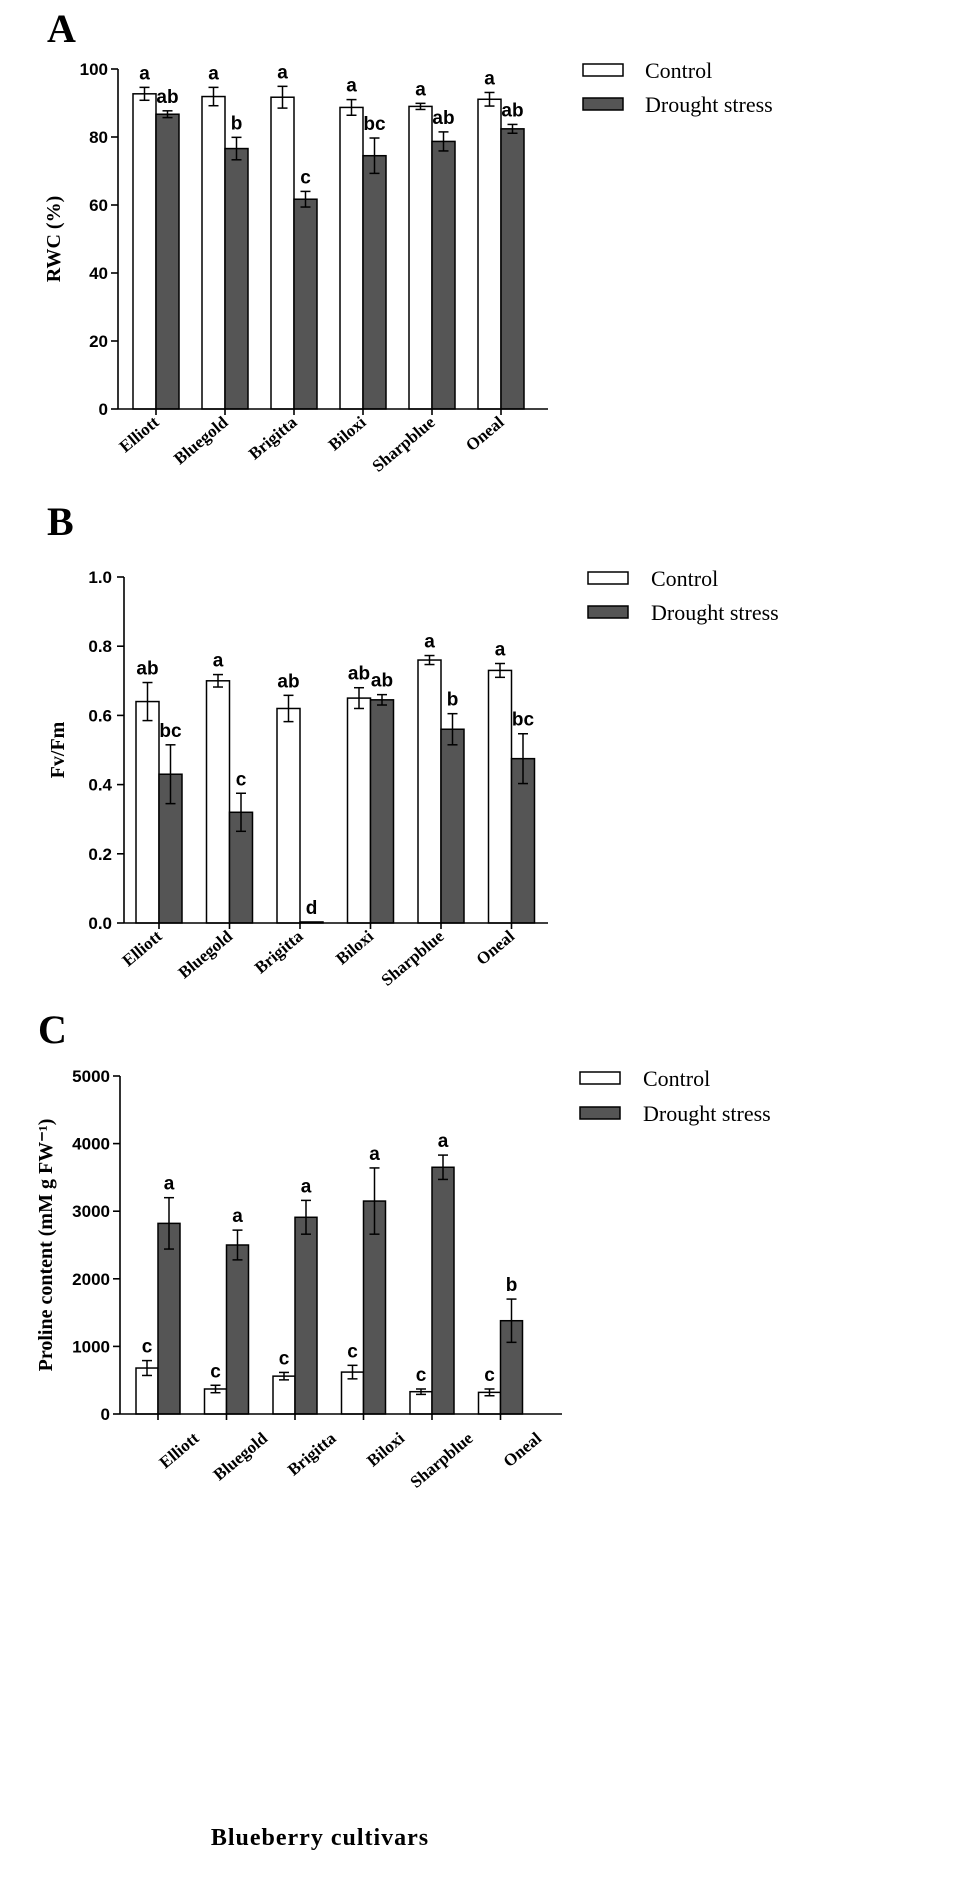 The image size is (976, 1888). Describe the element at coordinates (100, 646) in the screenshot. I see `y-tick-label: 0.8` at that location.